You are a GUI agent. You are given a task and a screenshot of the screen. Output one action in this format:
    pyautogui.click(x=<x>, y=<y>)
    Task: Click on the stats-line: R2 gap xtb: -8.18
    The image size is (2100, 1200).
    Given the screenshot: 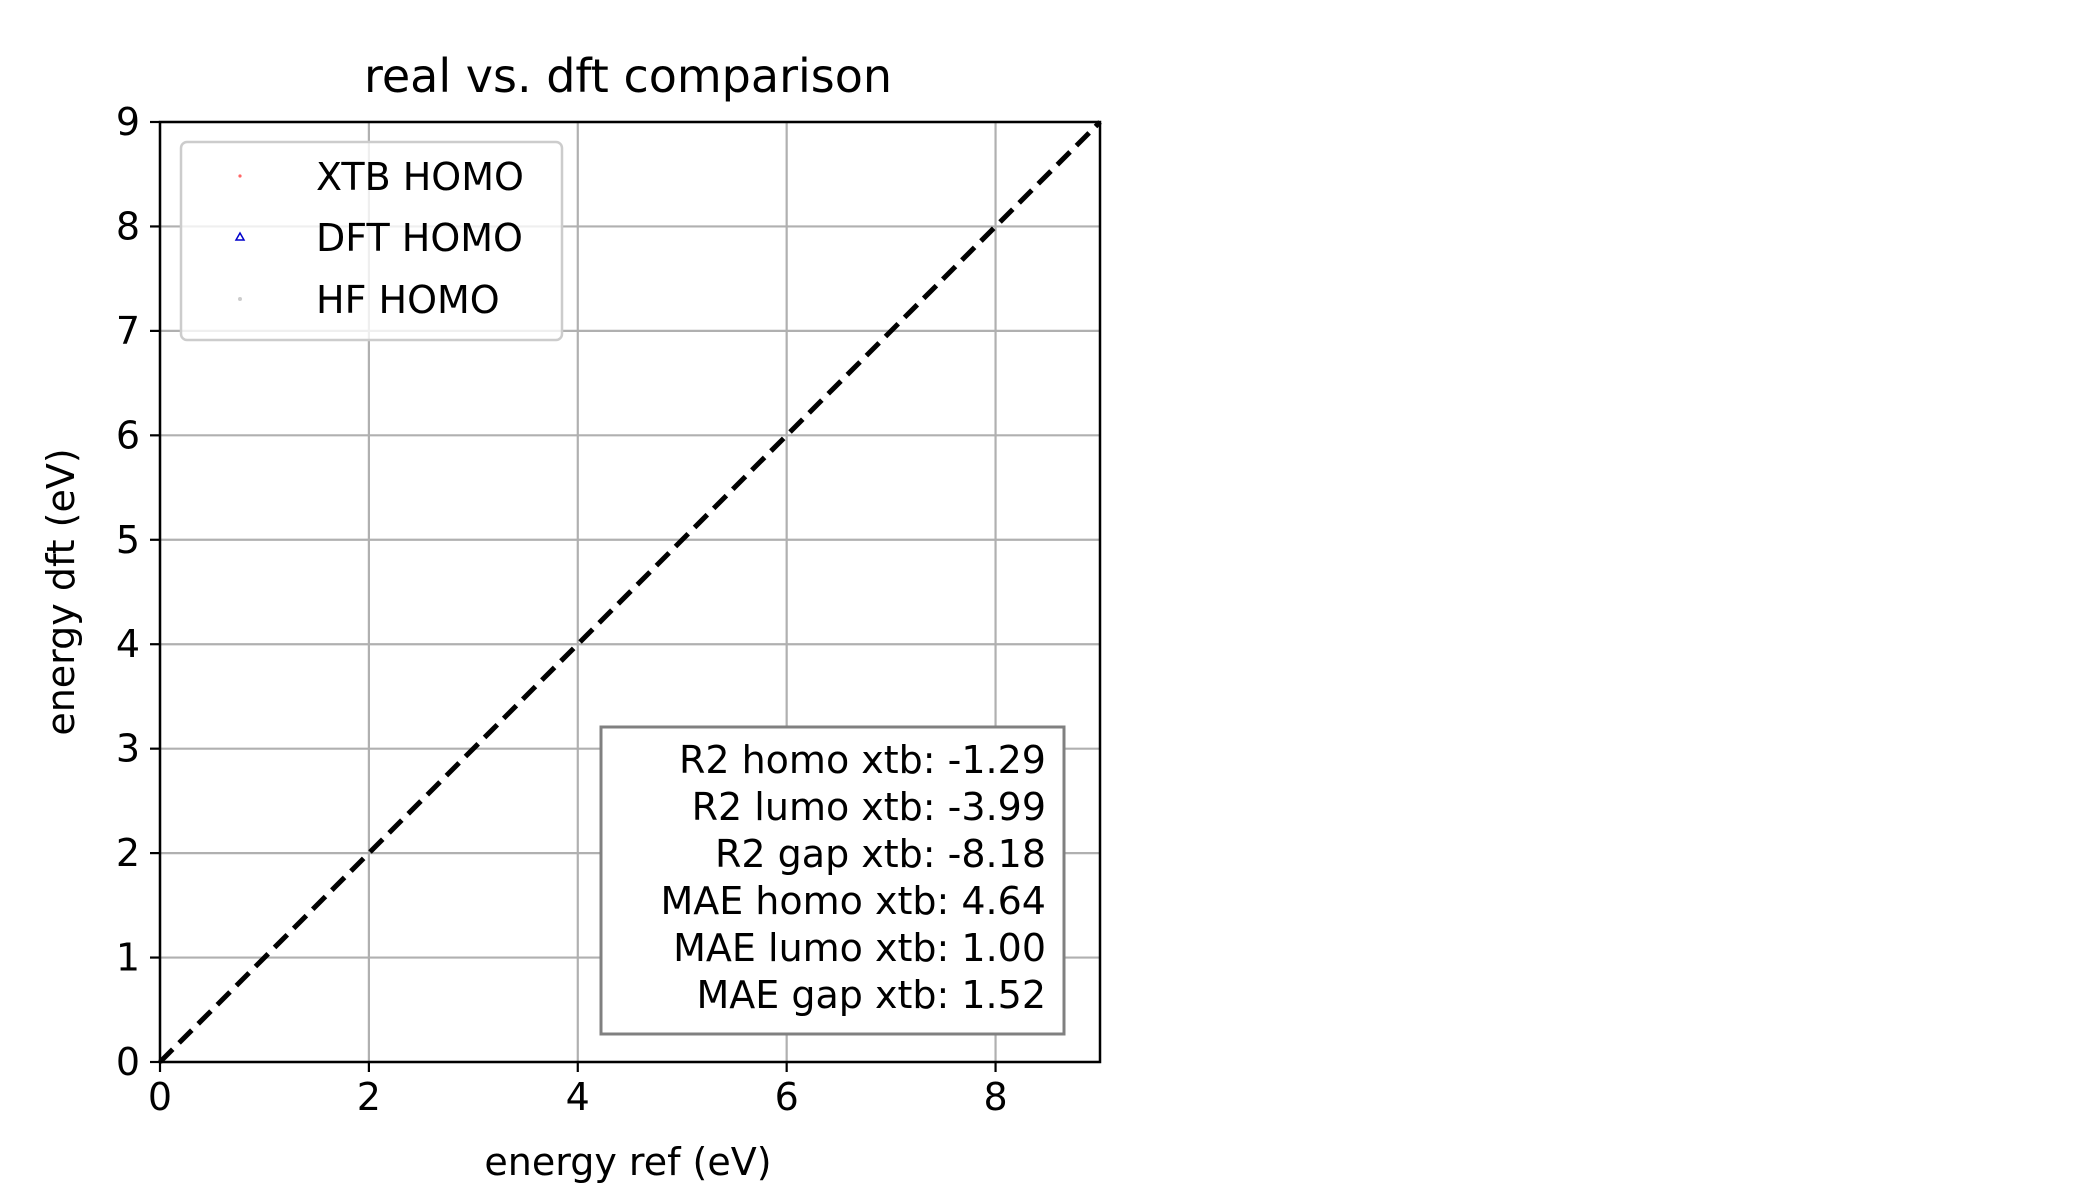 What is the action you would take?
    pyautogui.click(x=880, y=854)
    